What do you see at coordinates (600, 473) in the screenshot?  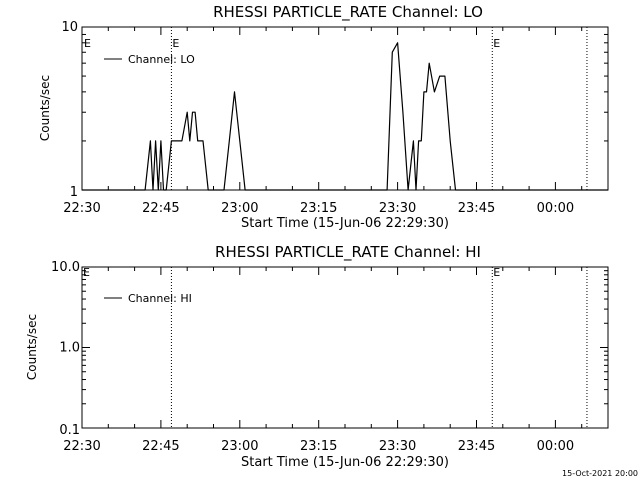 I see `footer-timestamp: 15-Oct-2021 20:00` at bounding box center [600, 473].